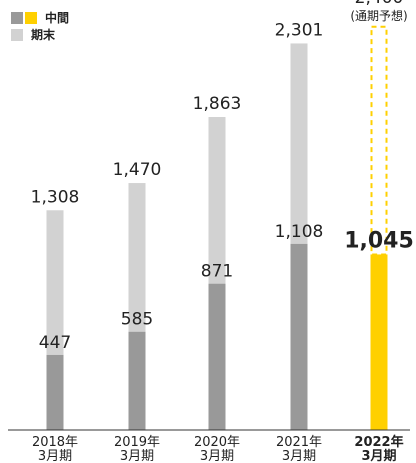 This screenshot has width=416, height=463. Describe the element at coordinates (217, 442) in the screenshot. I see `x-tick-year-2: 2020年` at that location.